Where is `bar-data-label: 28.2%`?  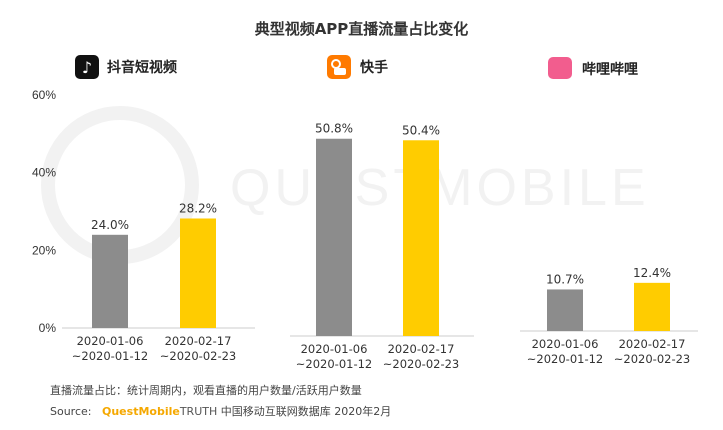 bar-data-label: 28.2% is located at coordinates (198, 208).